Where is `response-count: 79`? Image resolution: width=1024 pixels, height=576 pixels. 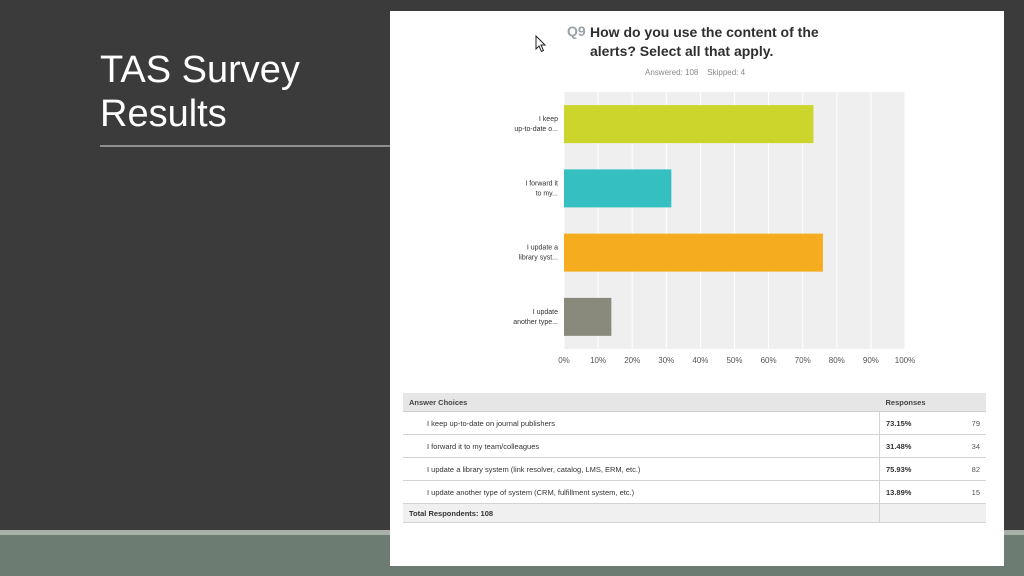
response-count: 79 is located at coordinates (975, 423).